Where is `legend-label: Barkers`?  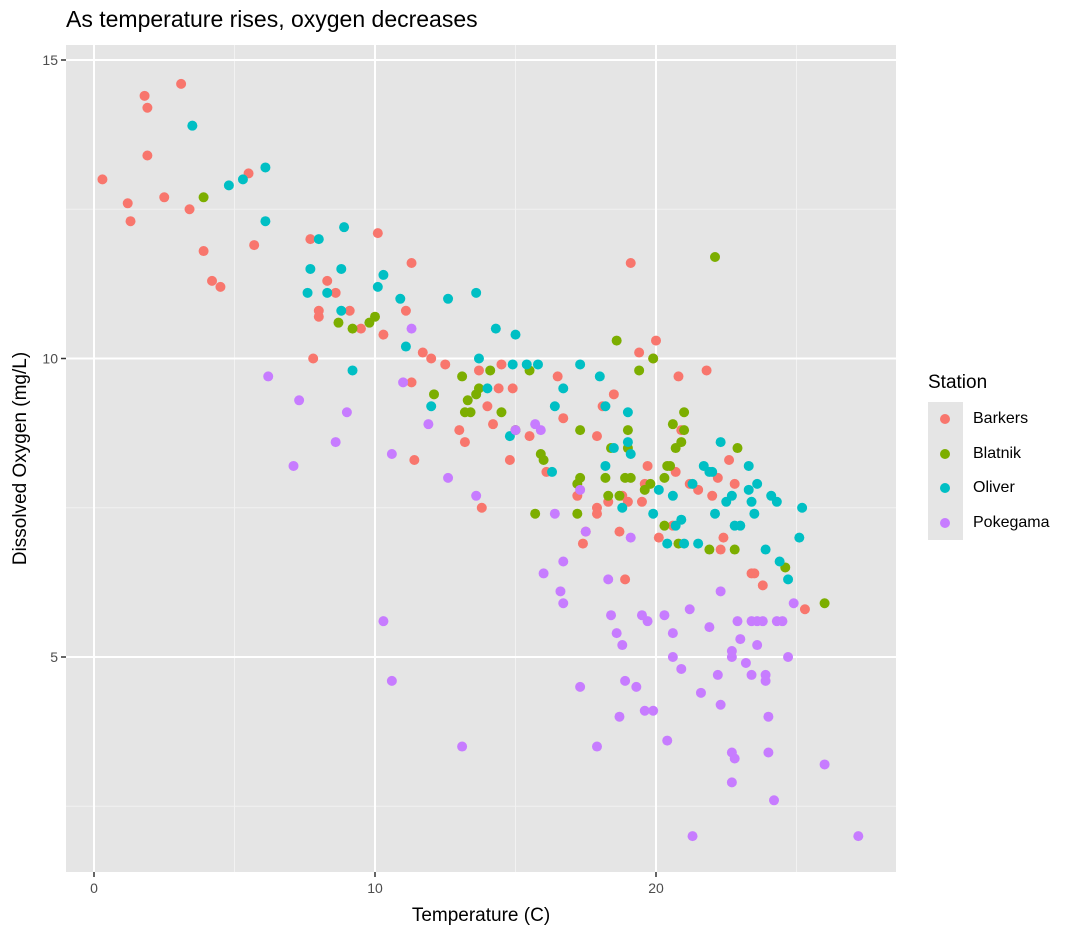
legend-label: Barkers is located at coordinates (1001, 418).